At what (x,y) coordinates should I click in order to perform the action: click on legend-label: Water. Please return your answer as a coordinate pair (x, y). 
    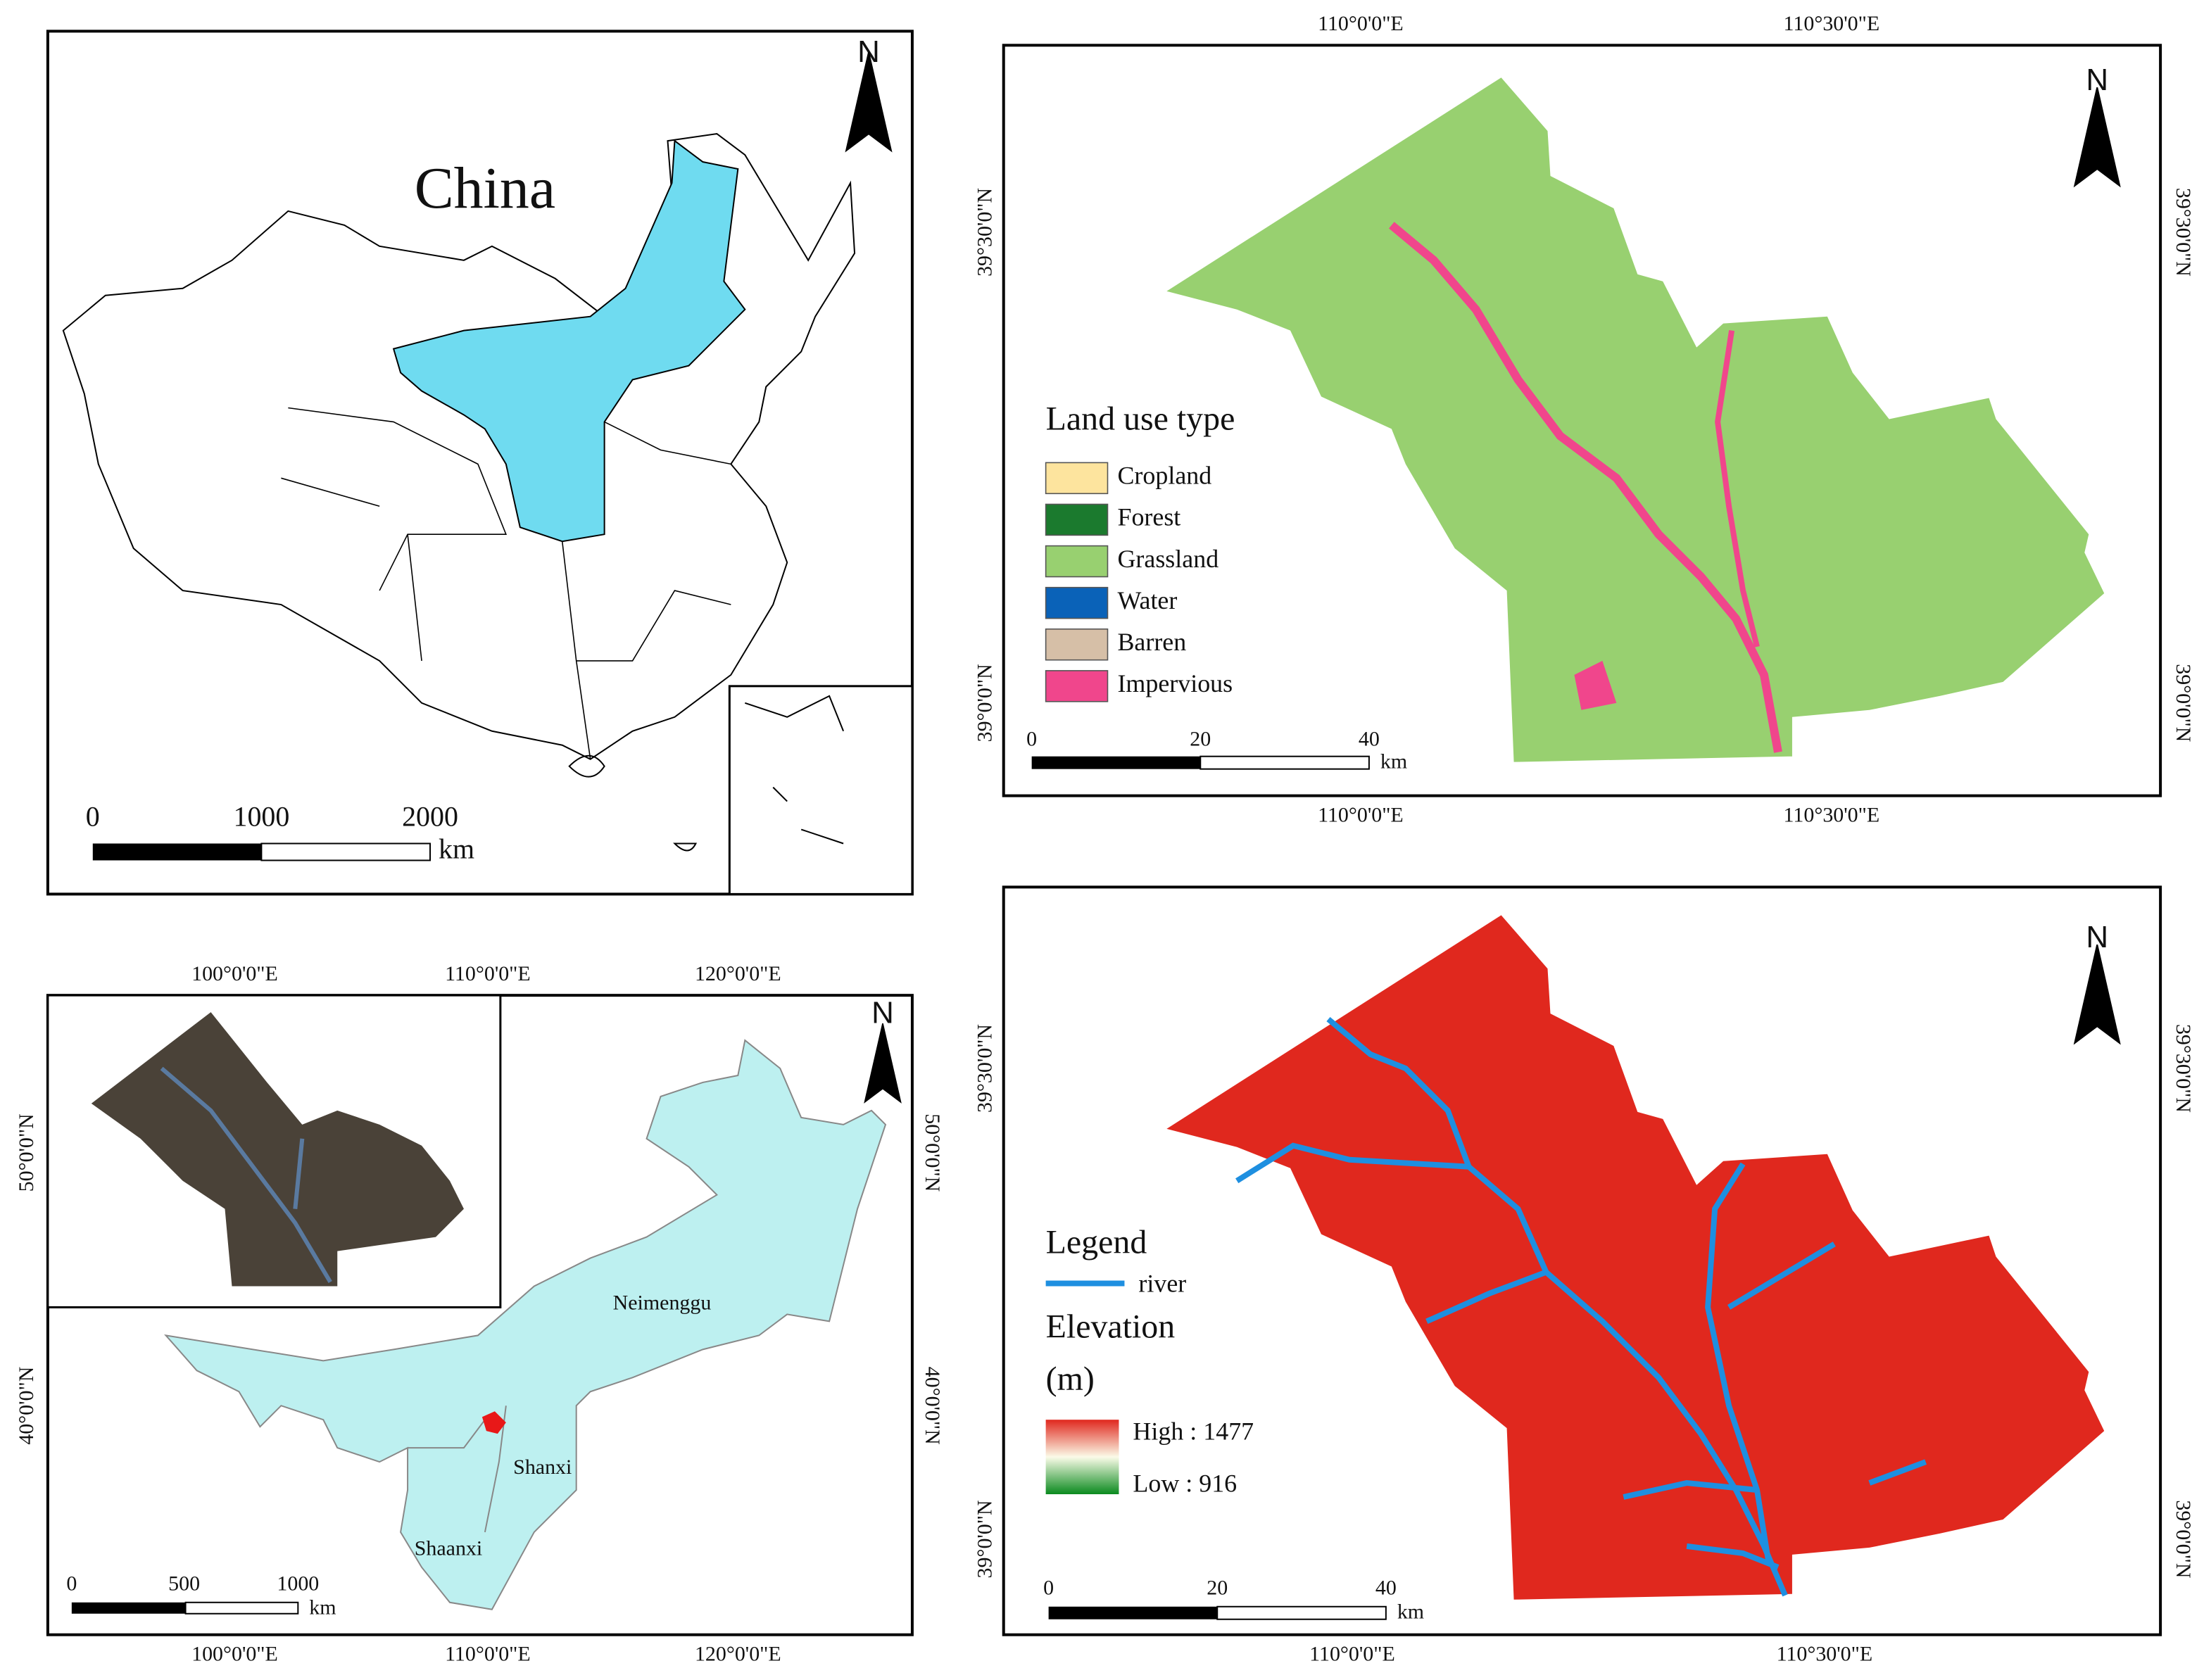
    Looking at the image, I should click on (1147, 600).